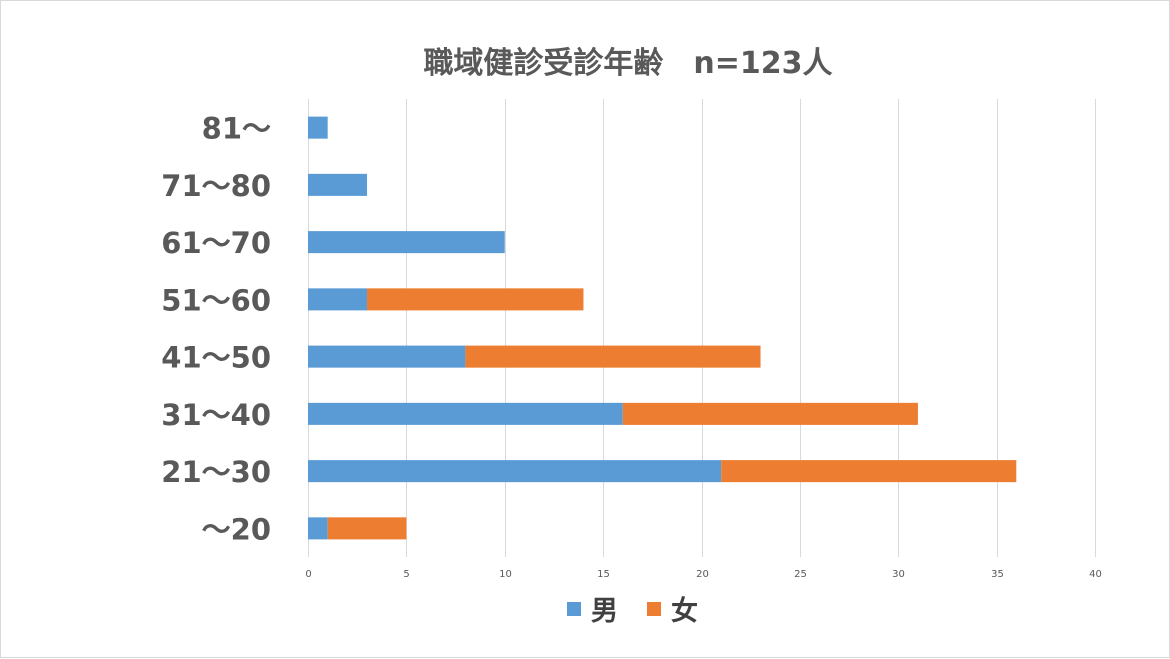 The width and height of the screenshot is (1170, 659). What do you see at coordinates (574, 609) in the screenshot?
I see `legend-swatch-male` at bounding box center [574, 609].